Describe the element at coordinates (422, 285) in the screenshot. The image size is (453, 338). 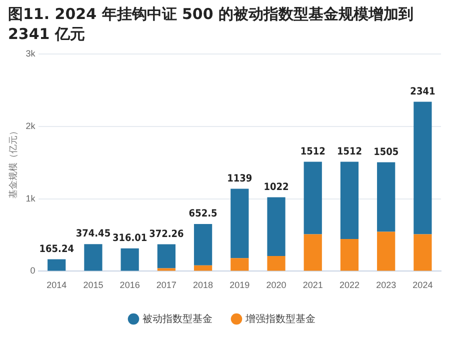
I see `x-tick-label: 2024` at that location.